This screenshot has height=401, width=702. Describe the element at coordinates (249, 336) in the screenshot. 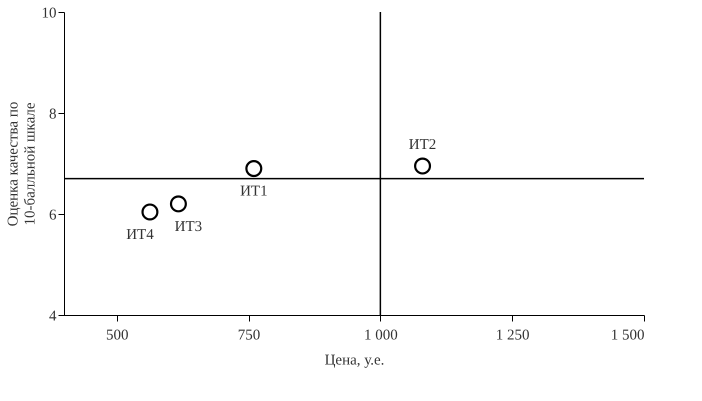

I see `x-tick-label: 750` at that location.